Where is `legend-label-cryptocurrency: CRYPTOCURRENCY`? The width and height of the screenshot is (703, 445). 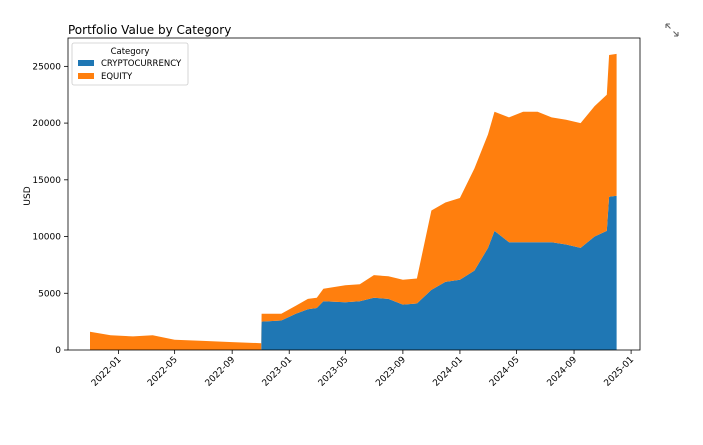
legend-label-cryptocurrency: CRYPTOCURRENCY is located at coordinates (141, 64).